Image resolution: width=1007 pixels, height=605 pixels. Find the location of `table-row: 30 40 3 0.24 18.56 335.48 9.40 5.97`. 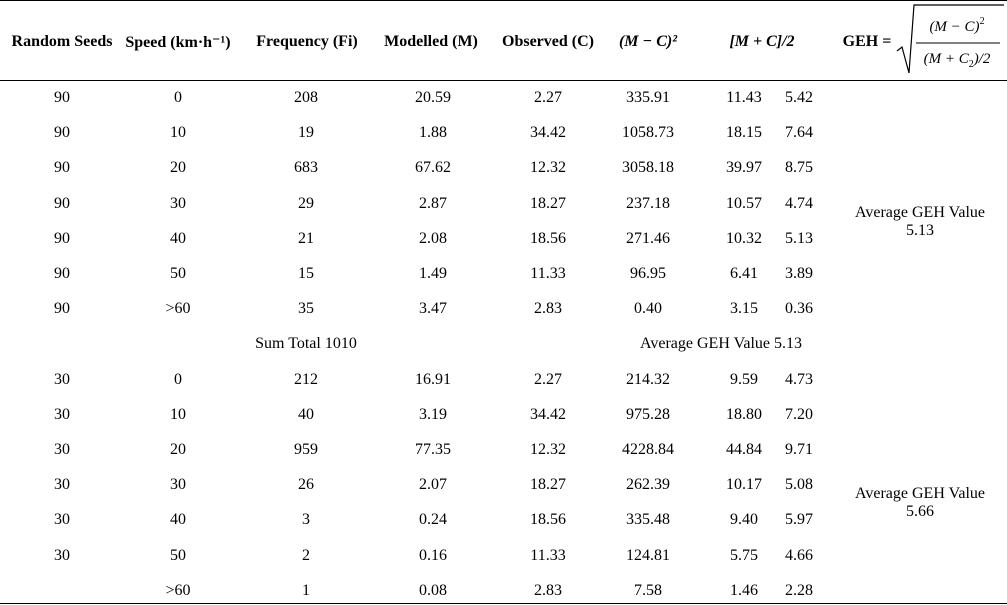

table-row: 30 40 3 0.24 18.56 335.48 9.40 5.97 is located at coordinates (503, 520).